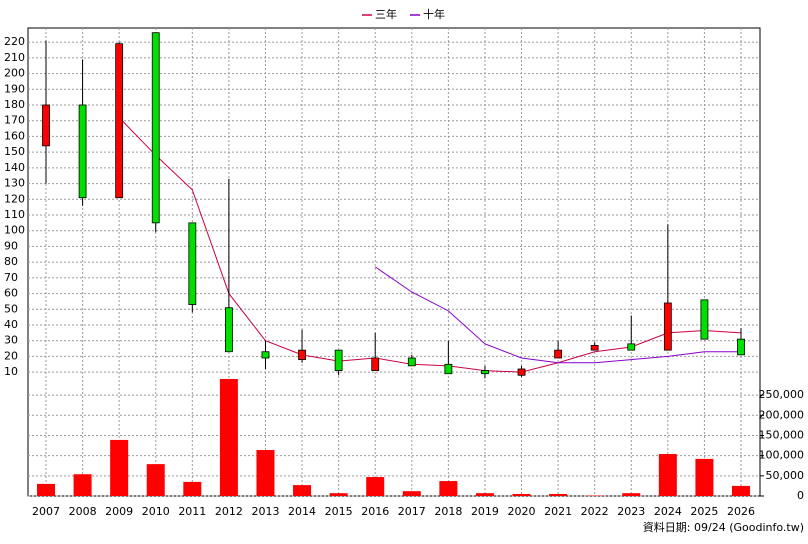 The width and height of the screenshot is (808, 544). Describe the element at coordinates (782, 434) in the screenshot. I see `y2-tick-label: 150,000` at that location.